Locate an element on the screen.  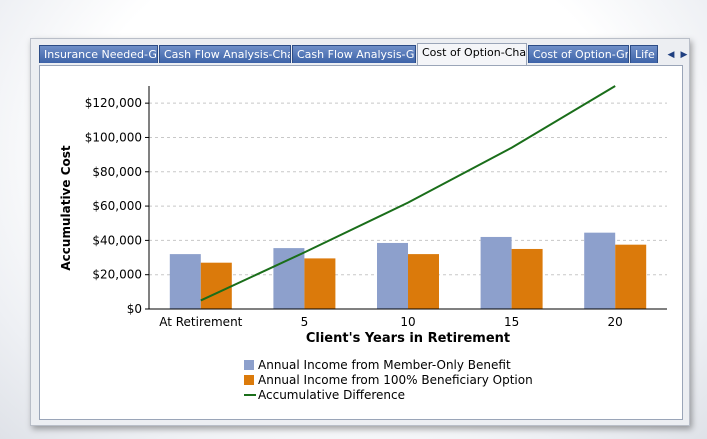
scroll-tabs-right-icon: ▶ is located at coordinates (684, 55).